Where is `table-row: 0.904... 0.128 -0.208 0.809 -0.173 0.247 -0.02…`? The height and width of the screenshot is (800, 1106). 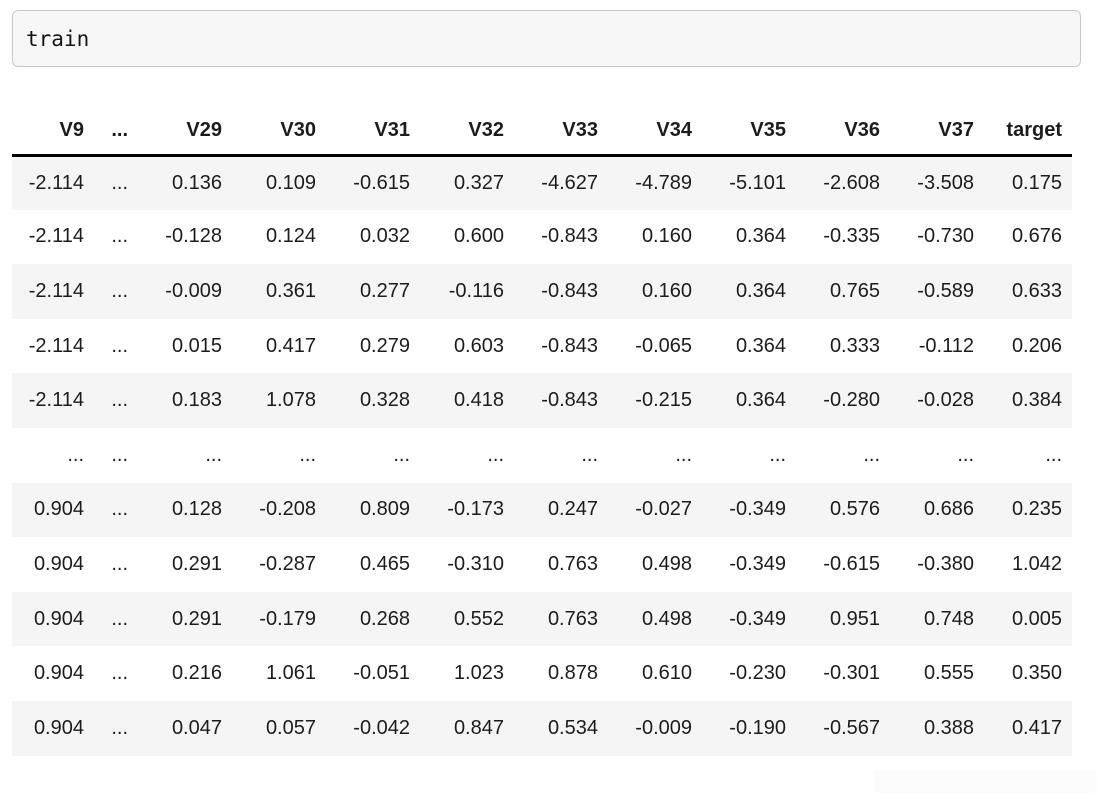 table-row: 0.904... 0.128 -0.208 0.809 -0.173 0.247 -0.02… is located at coordinates (542, 510).